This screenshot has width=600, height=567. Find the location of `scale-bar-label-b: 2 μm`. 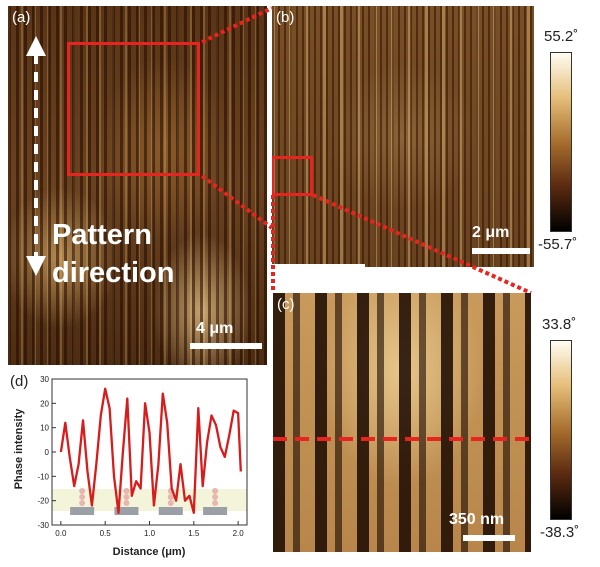

scale-bar-label-b: 2 μm is located at coordinates (491, 232).